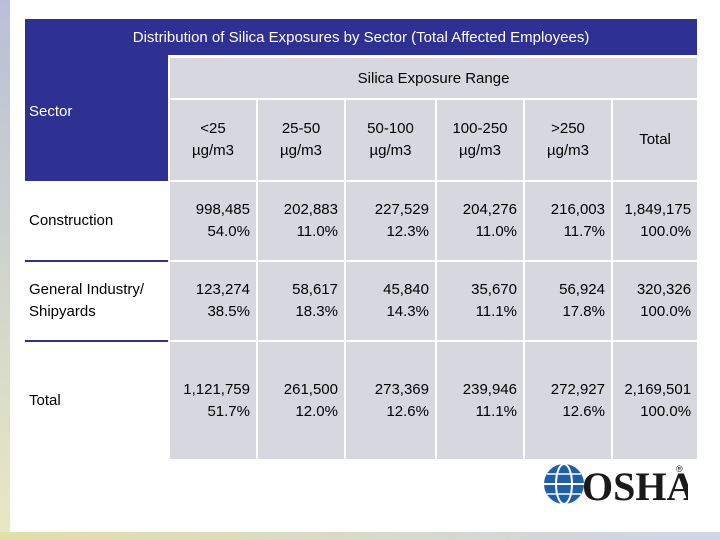  What do you see at coordinates (360, 536) in the screenshot?
I see `bottom-decor-bar` at bounding box center [360, 536].